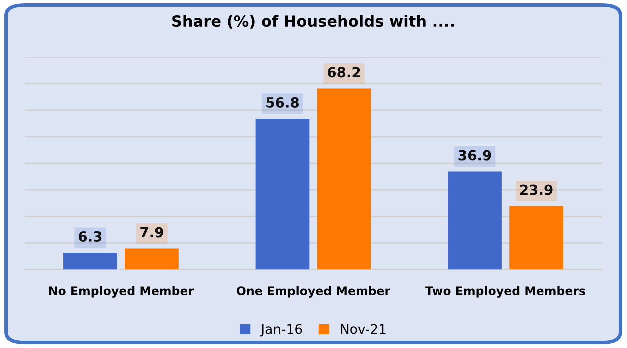 This screenshot has height=348, width=627. Describe the element at coordinates (281, 330) in the screenshot. I see `legend-label: Jan-16` at that location.